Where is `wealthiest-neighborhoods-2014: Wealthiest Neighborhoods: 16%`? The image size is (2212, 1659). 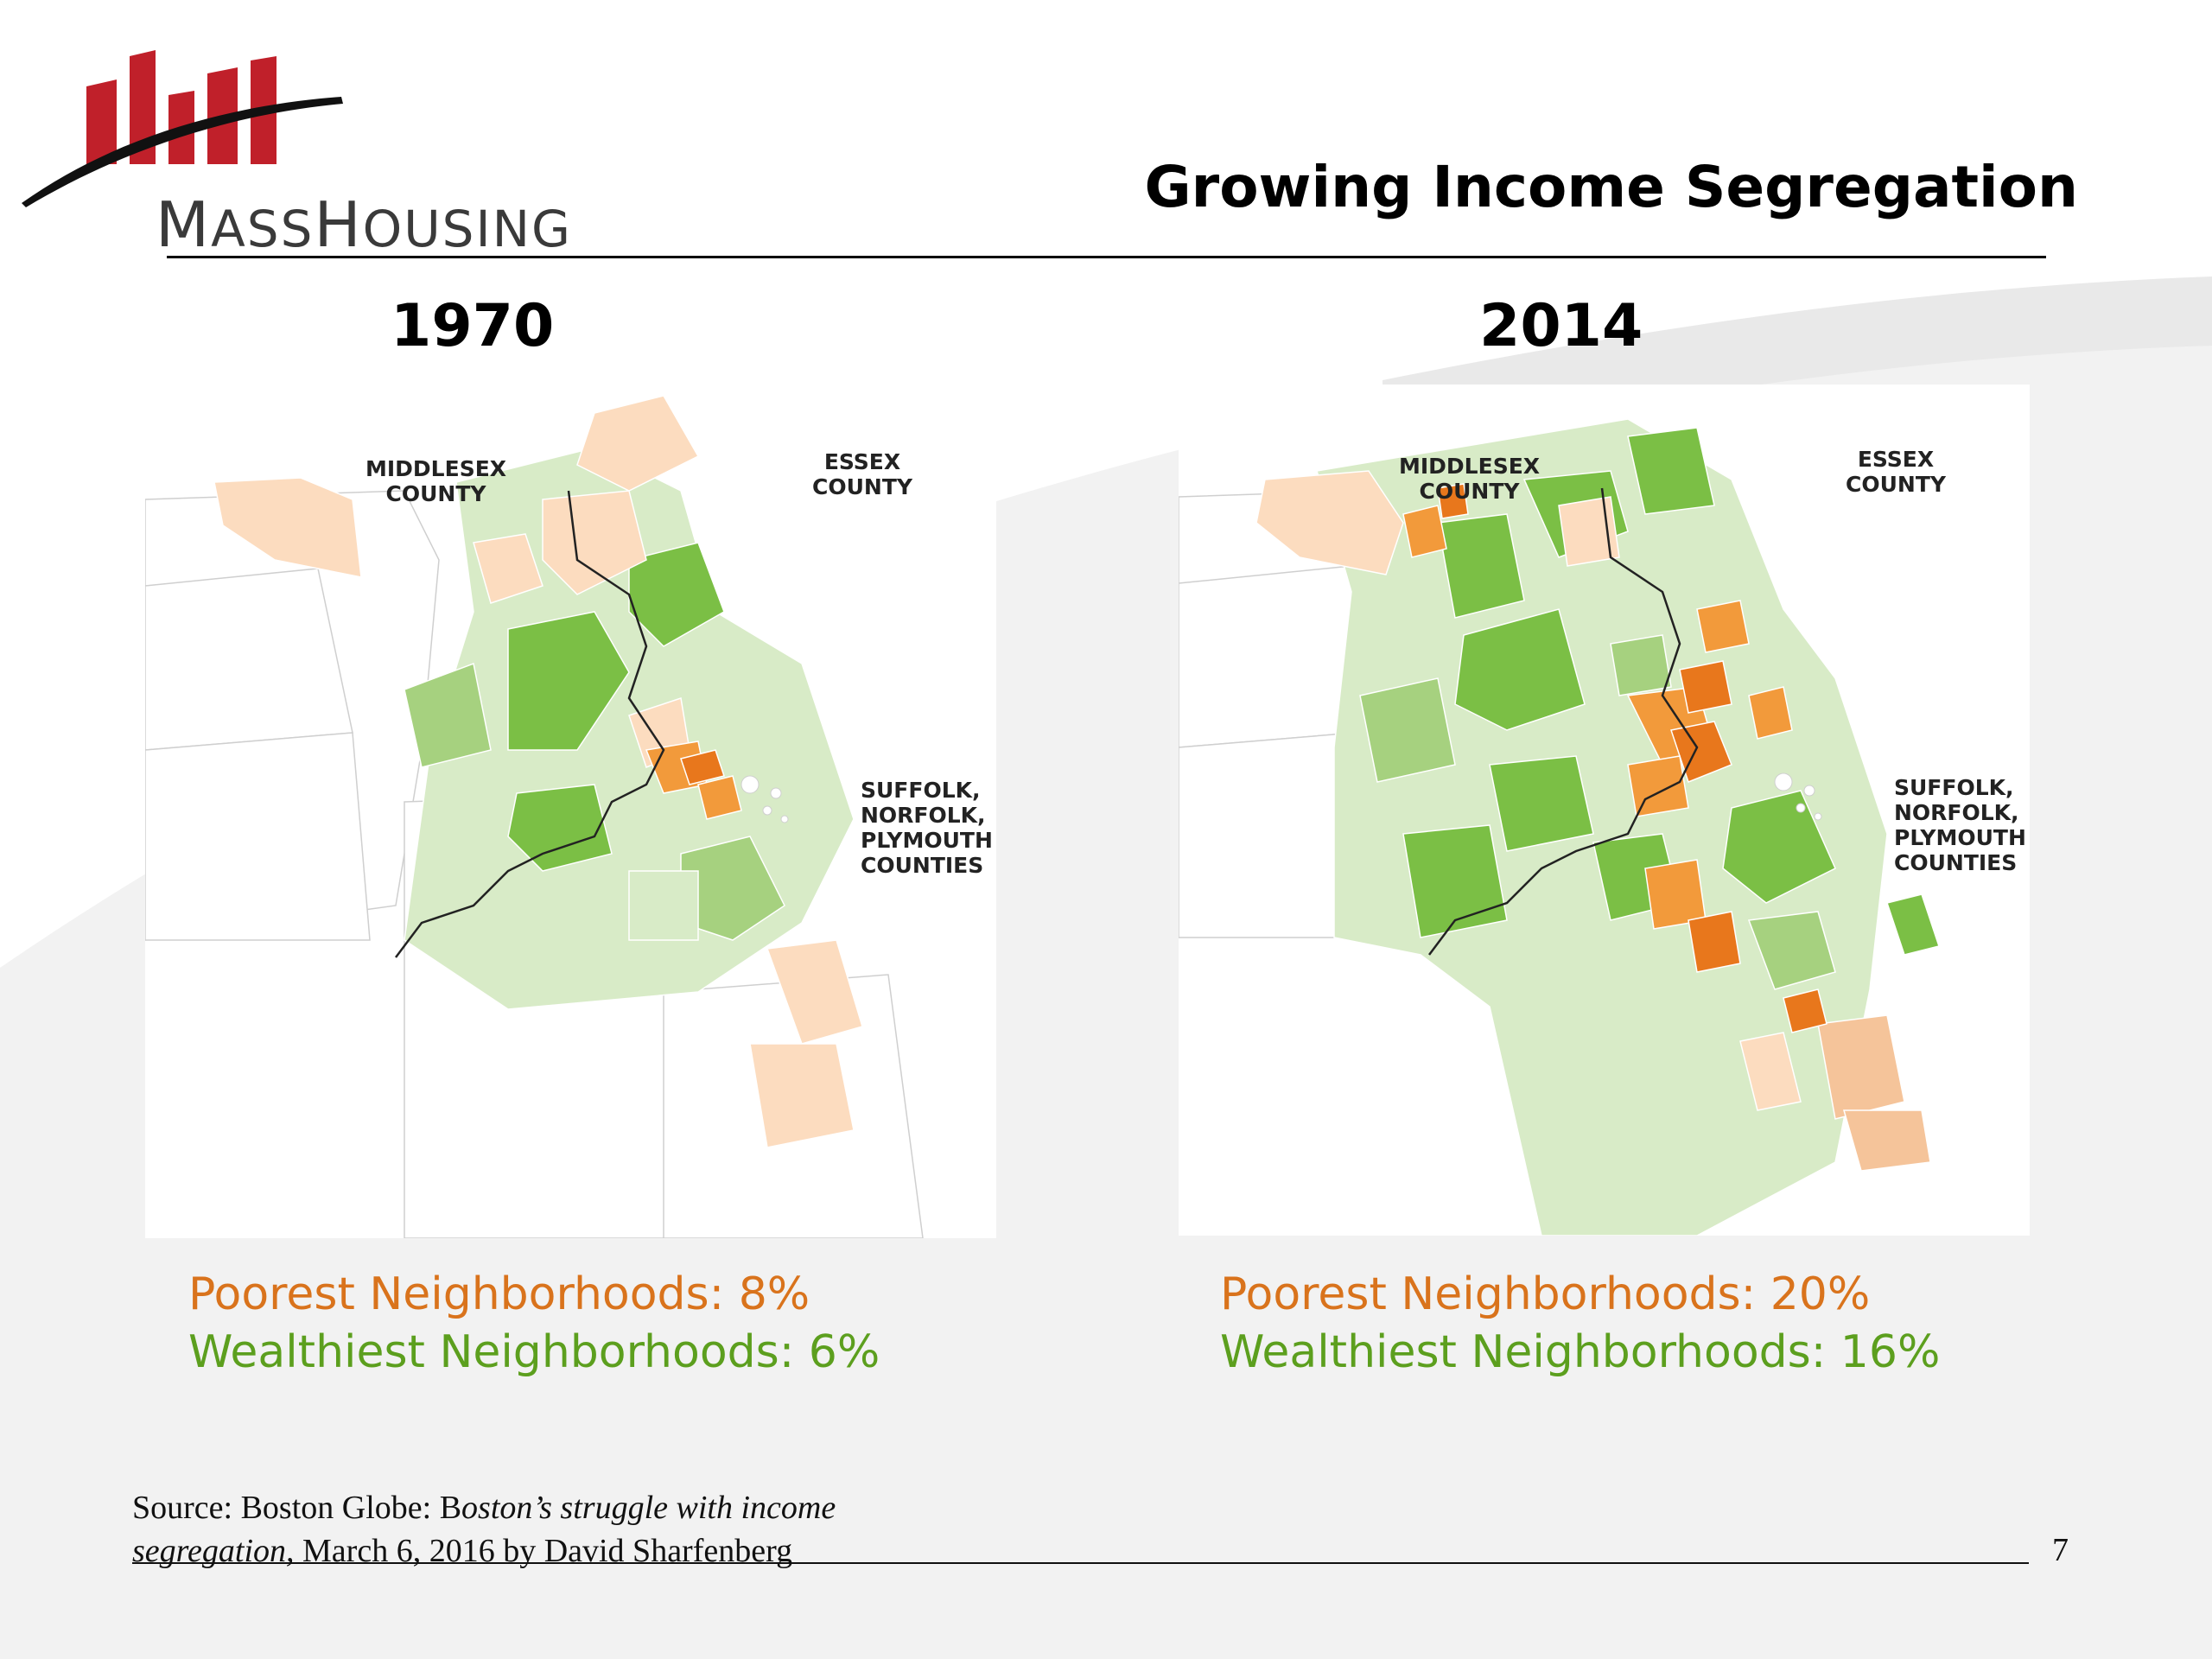 wealthiest-neighborhoods-2014: Wealthiest Neighborhoods: 16% is located at coordinates (1580, 1352).